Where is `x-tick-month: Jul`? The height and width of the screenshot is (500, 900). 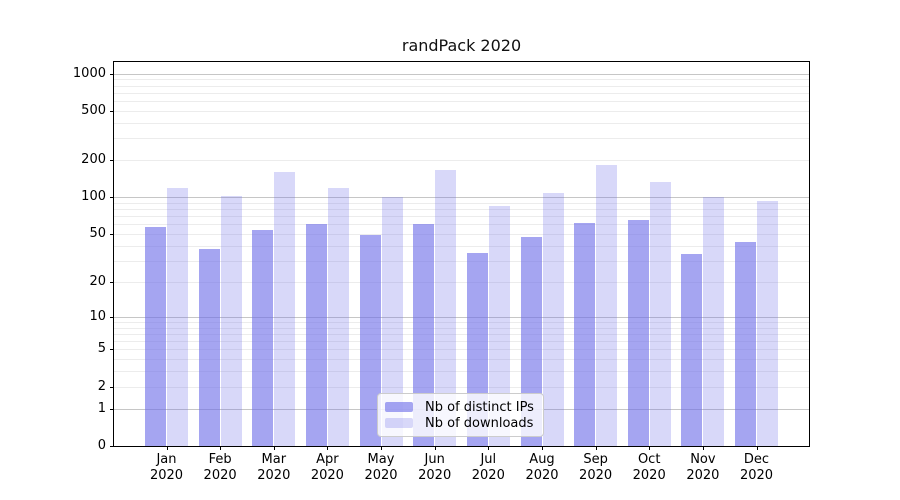
x-tick-month: Jul is located at coordinates (488, 459).